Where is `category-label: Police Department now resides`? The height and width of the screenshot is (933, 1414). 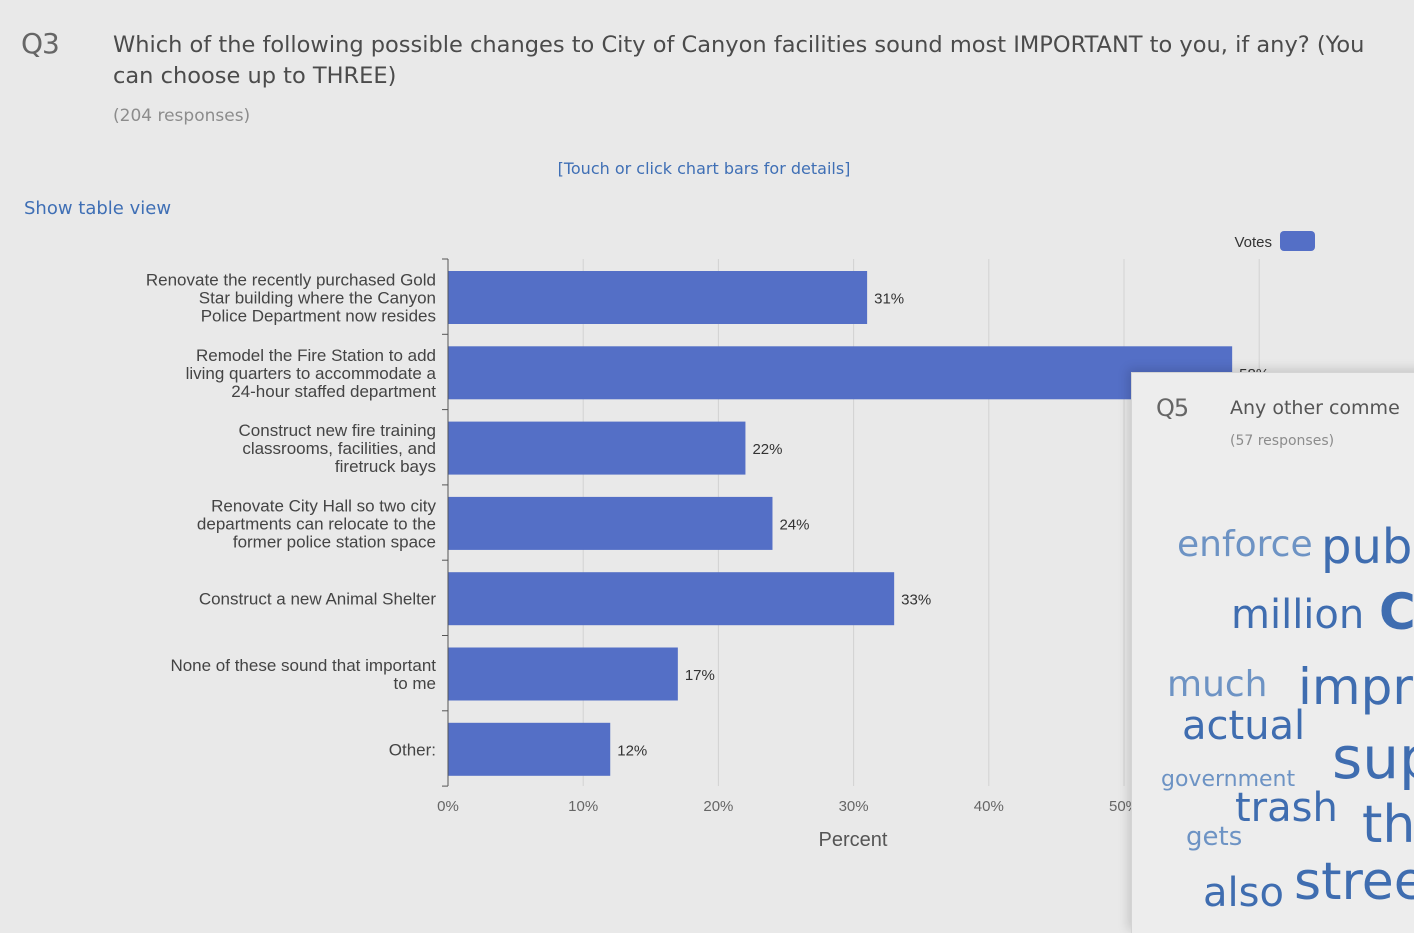 category-label: Police Department now resides is located at coordinates (318, 316).